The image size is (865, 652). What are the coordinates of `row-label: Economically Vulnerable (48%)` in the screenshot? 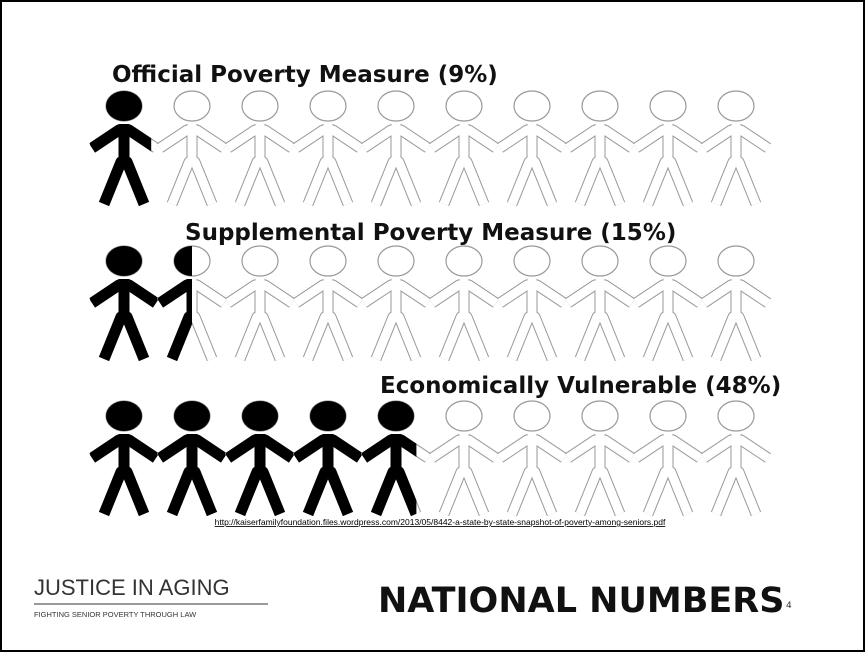 It's located at (580, 386).